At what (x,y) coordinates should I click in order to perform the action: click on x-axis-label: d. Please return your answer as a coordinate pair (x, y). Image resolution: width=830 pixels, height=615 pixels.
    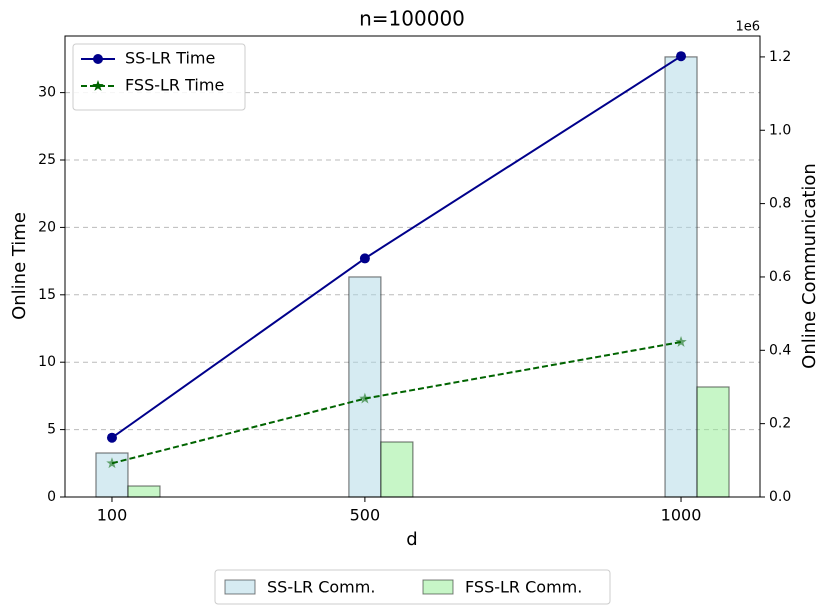
    Looking at the image, I should click on (411, 539).